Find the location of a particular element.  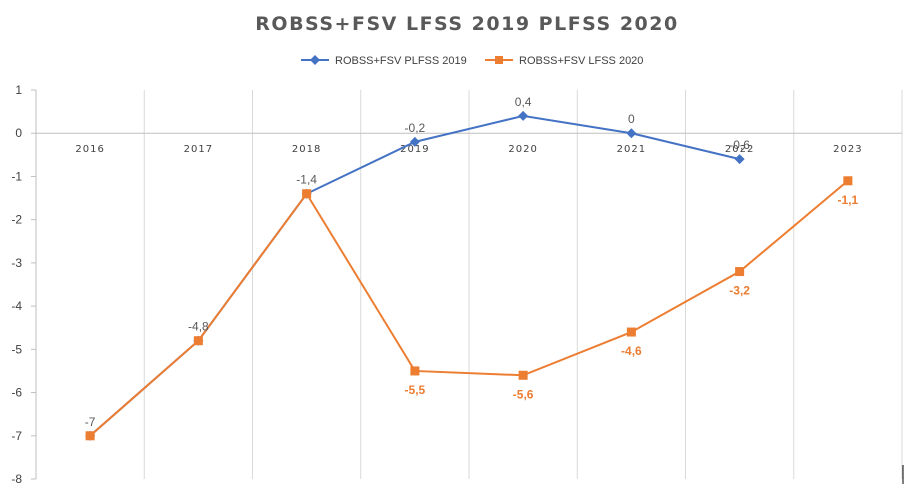

x-tick-label: 2019 is located at coordinates (414, 149).